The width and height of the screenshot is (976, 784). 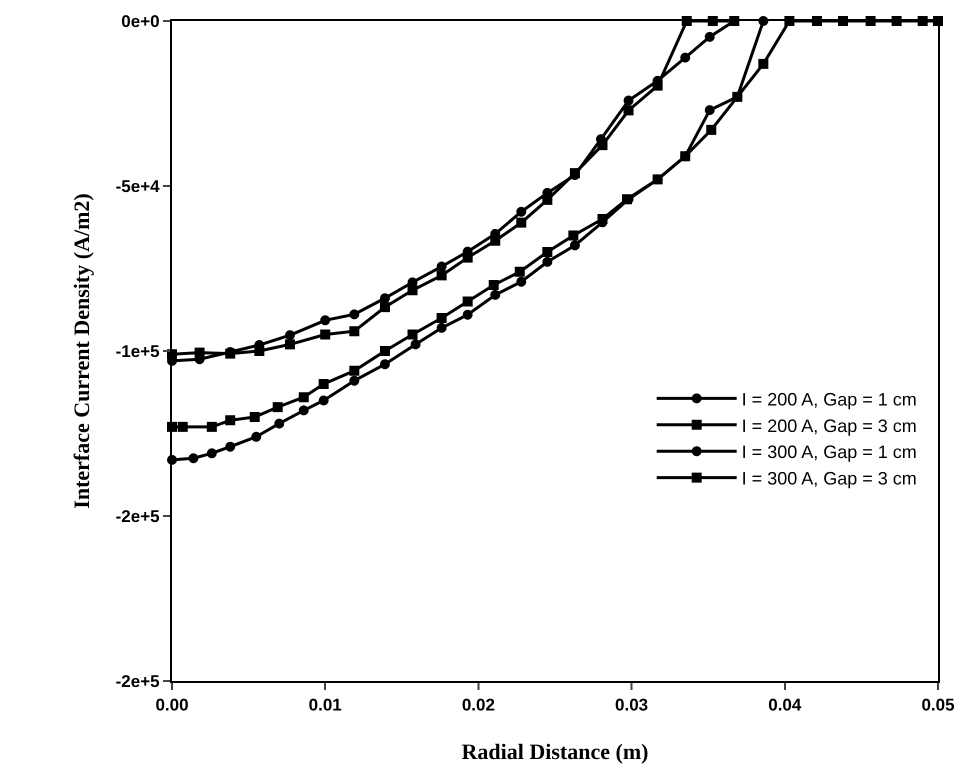 What do you see at coordinates (325, 704) in the screenshot?
I see `x-tick-label: 0.01` at bounding box center [325, 704].